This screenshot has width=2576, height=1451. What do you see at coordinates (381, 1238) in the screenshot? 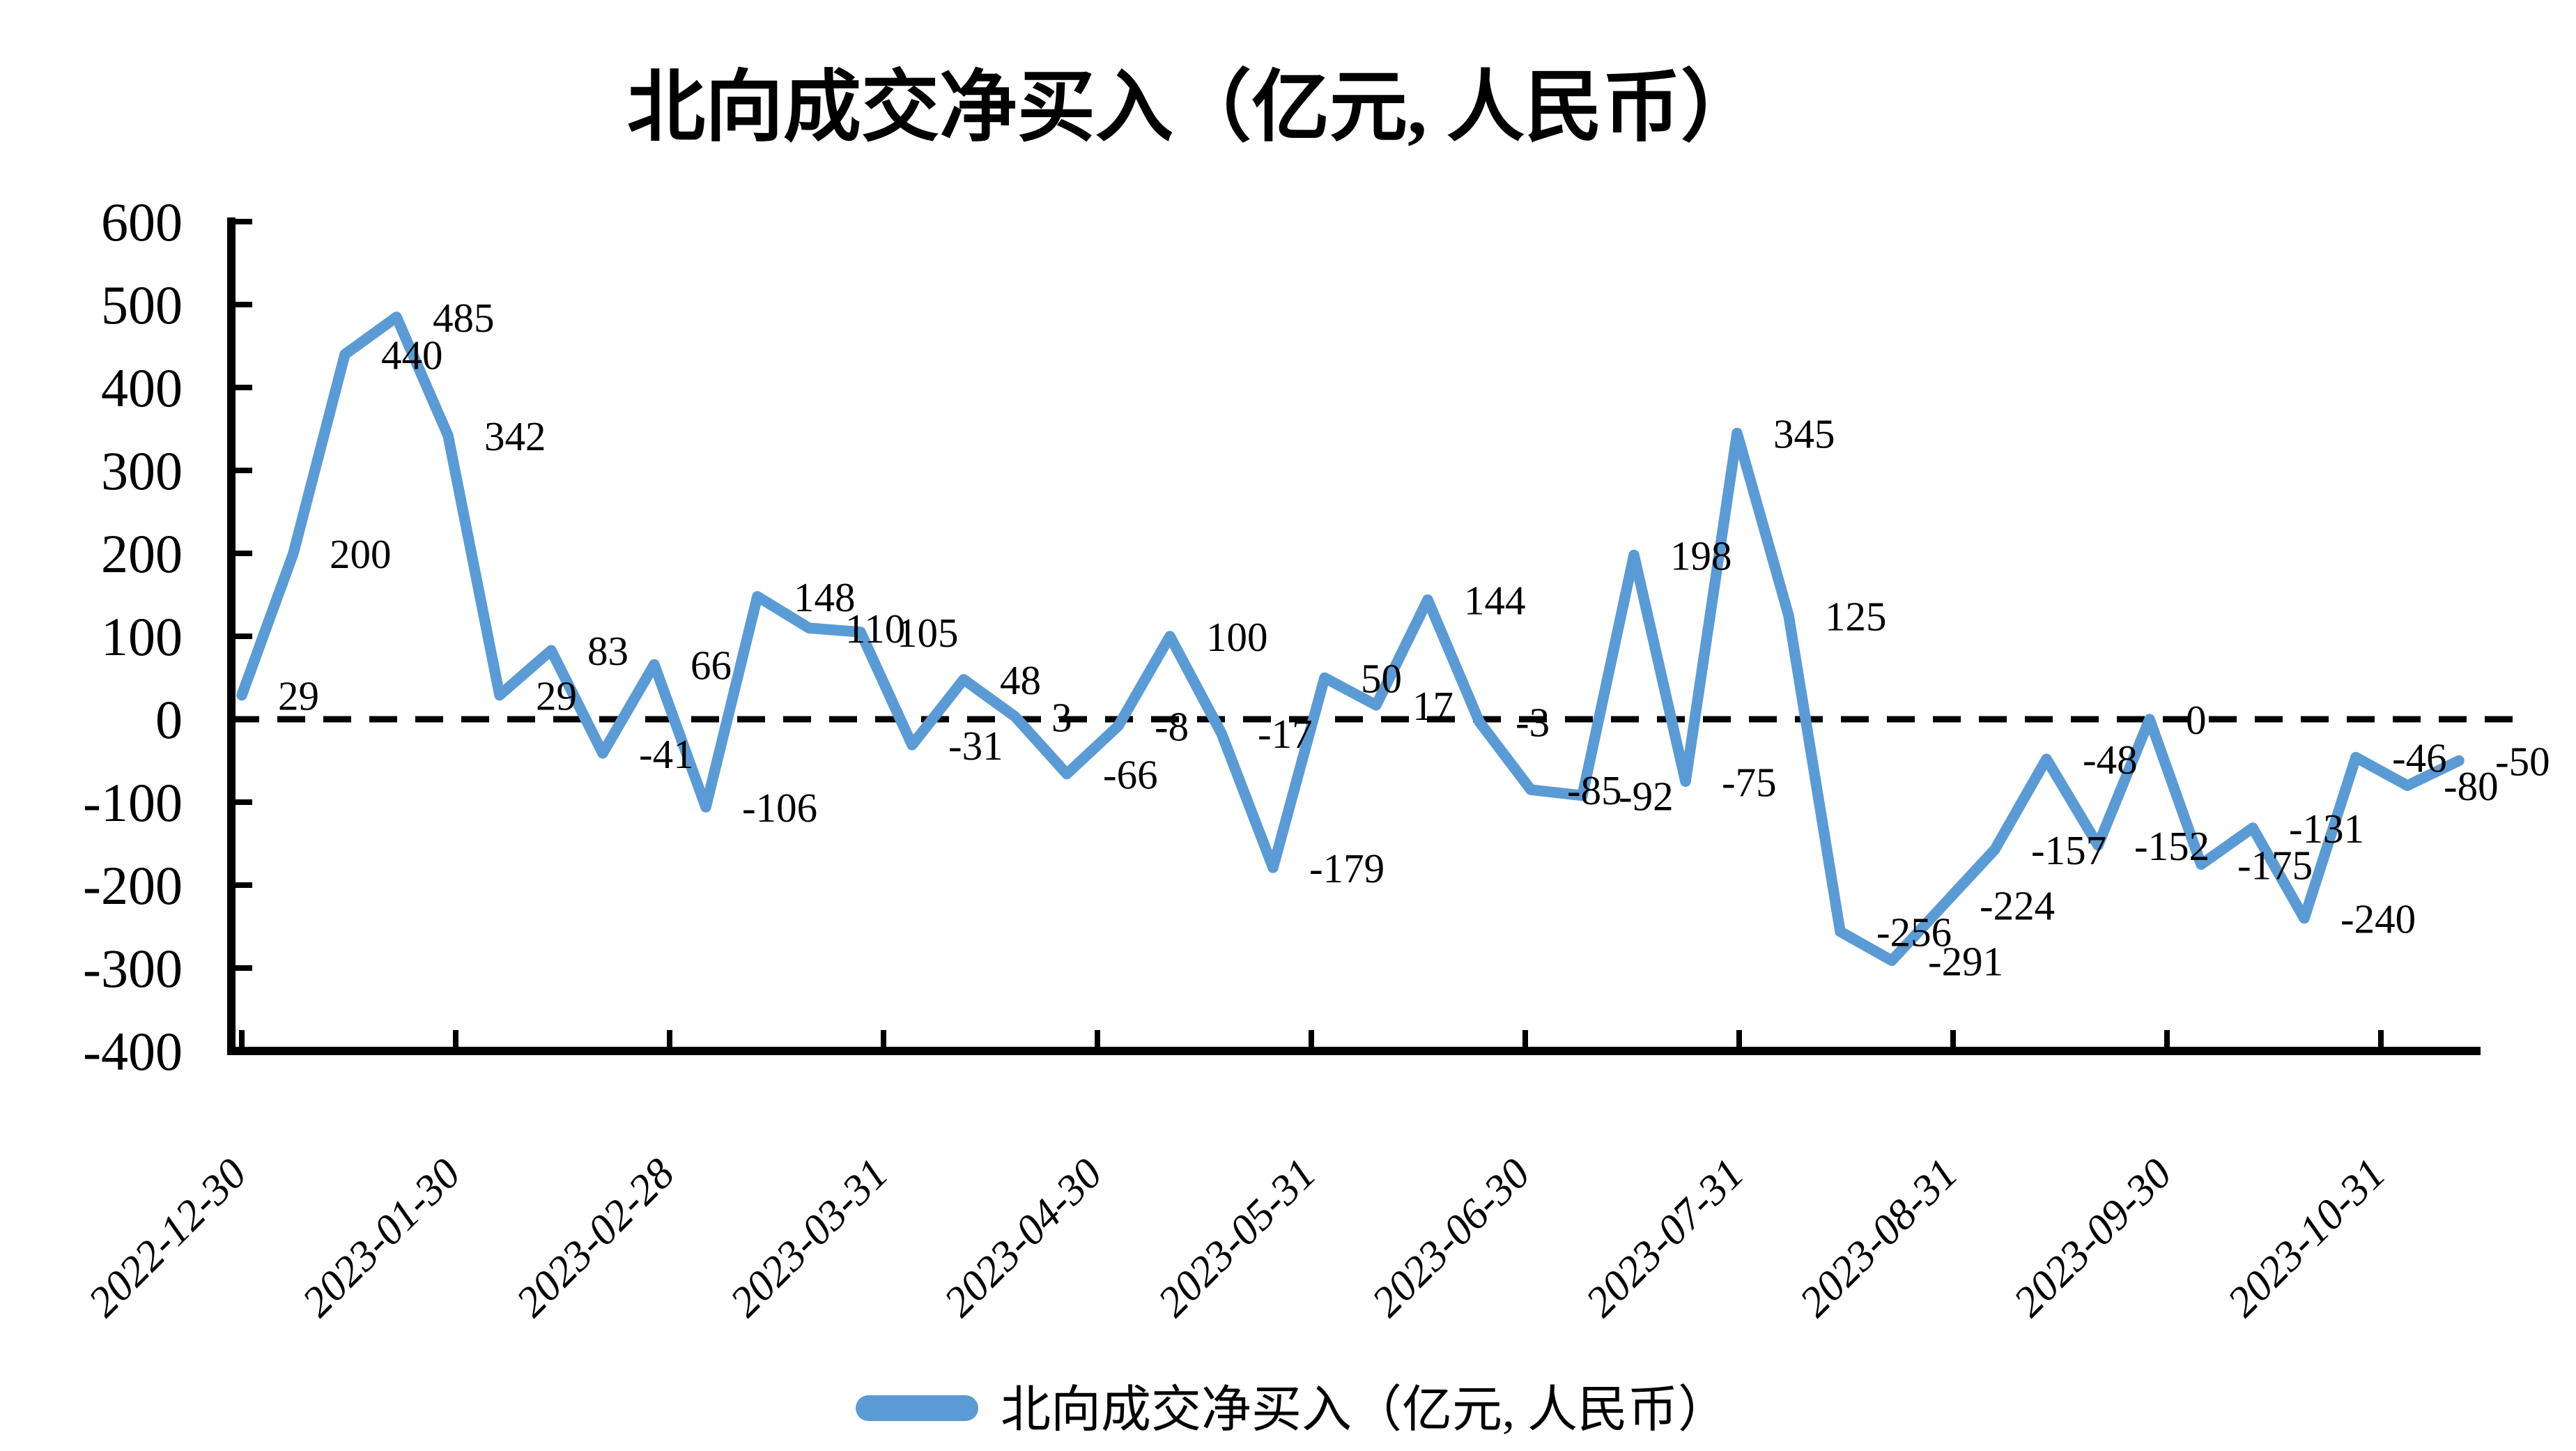
I see `x-tick-label: 2023-01-30` at bounding box center [381, 1238].